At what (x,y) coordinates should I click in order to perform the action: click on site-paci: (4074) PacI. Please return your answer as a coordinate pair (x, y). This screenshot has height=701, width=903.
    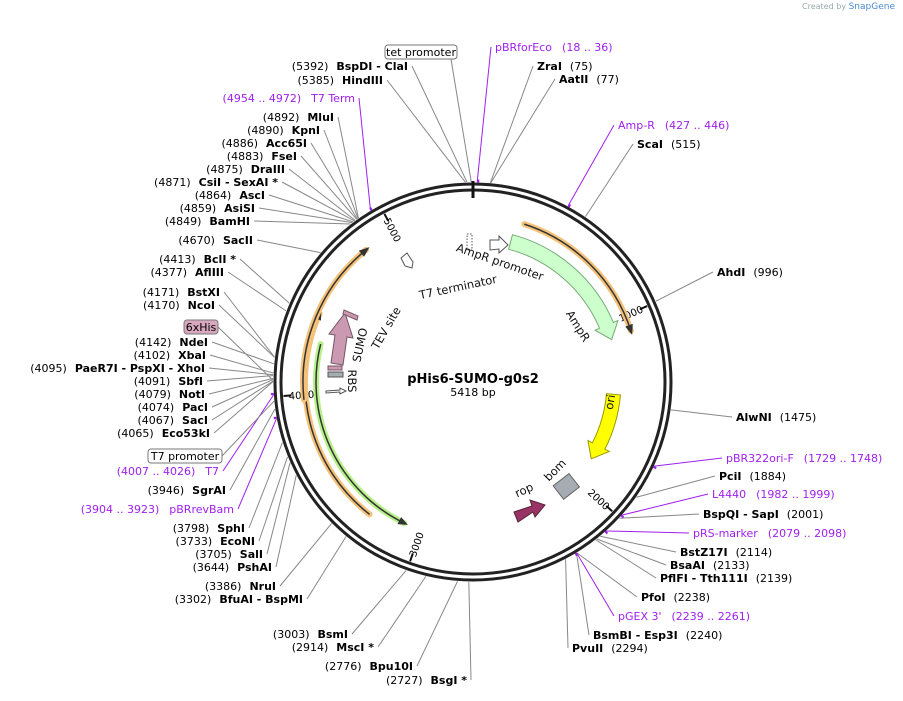
    Looking at the image, I should click on (173, 407).